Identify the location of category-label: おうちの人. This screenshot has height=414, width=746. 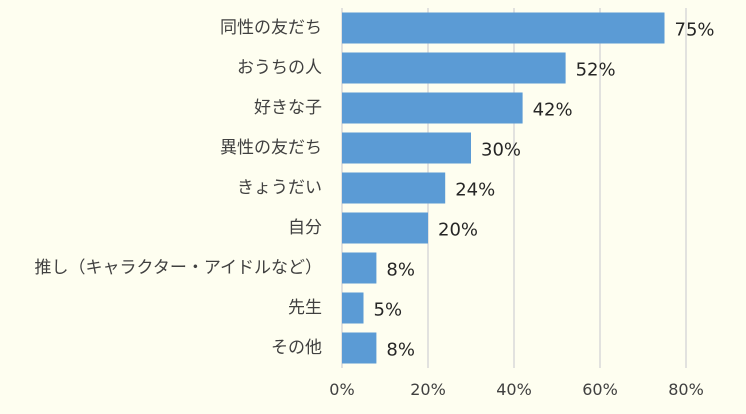
(279, 68).